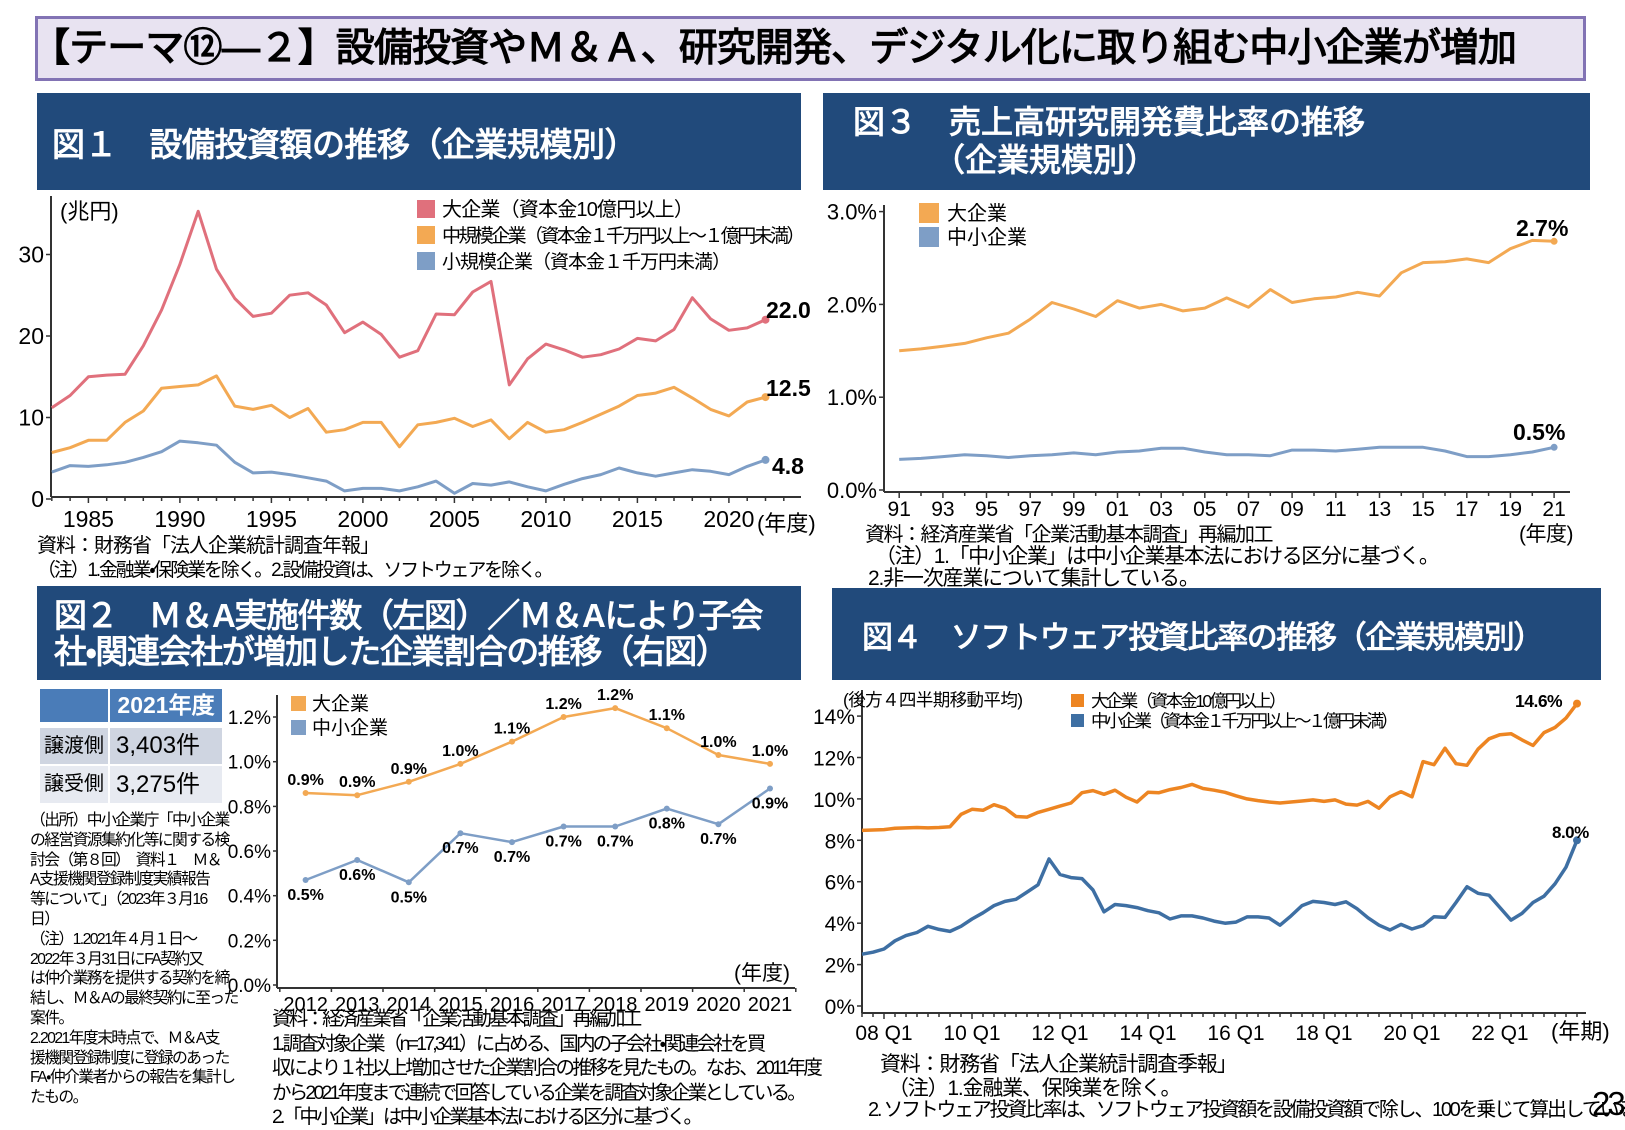  I want to click on svg-text: 16 Q1, so click(1235, 1033).